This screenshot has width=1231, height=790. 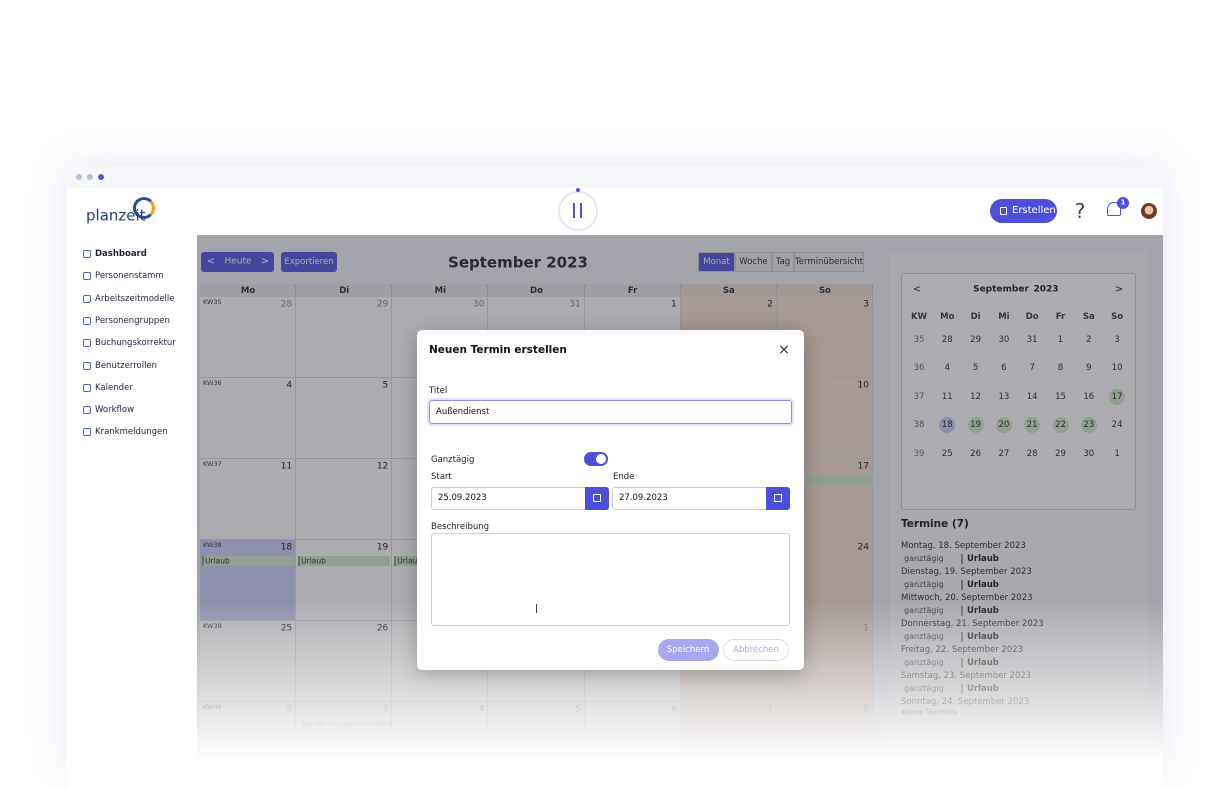 I want to click on export-label: Exportieren, so click(x=309, y=261).